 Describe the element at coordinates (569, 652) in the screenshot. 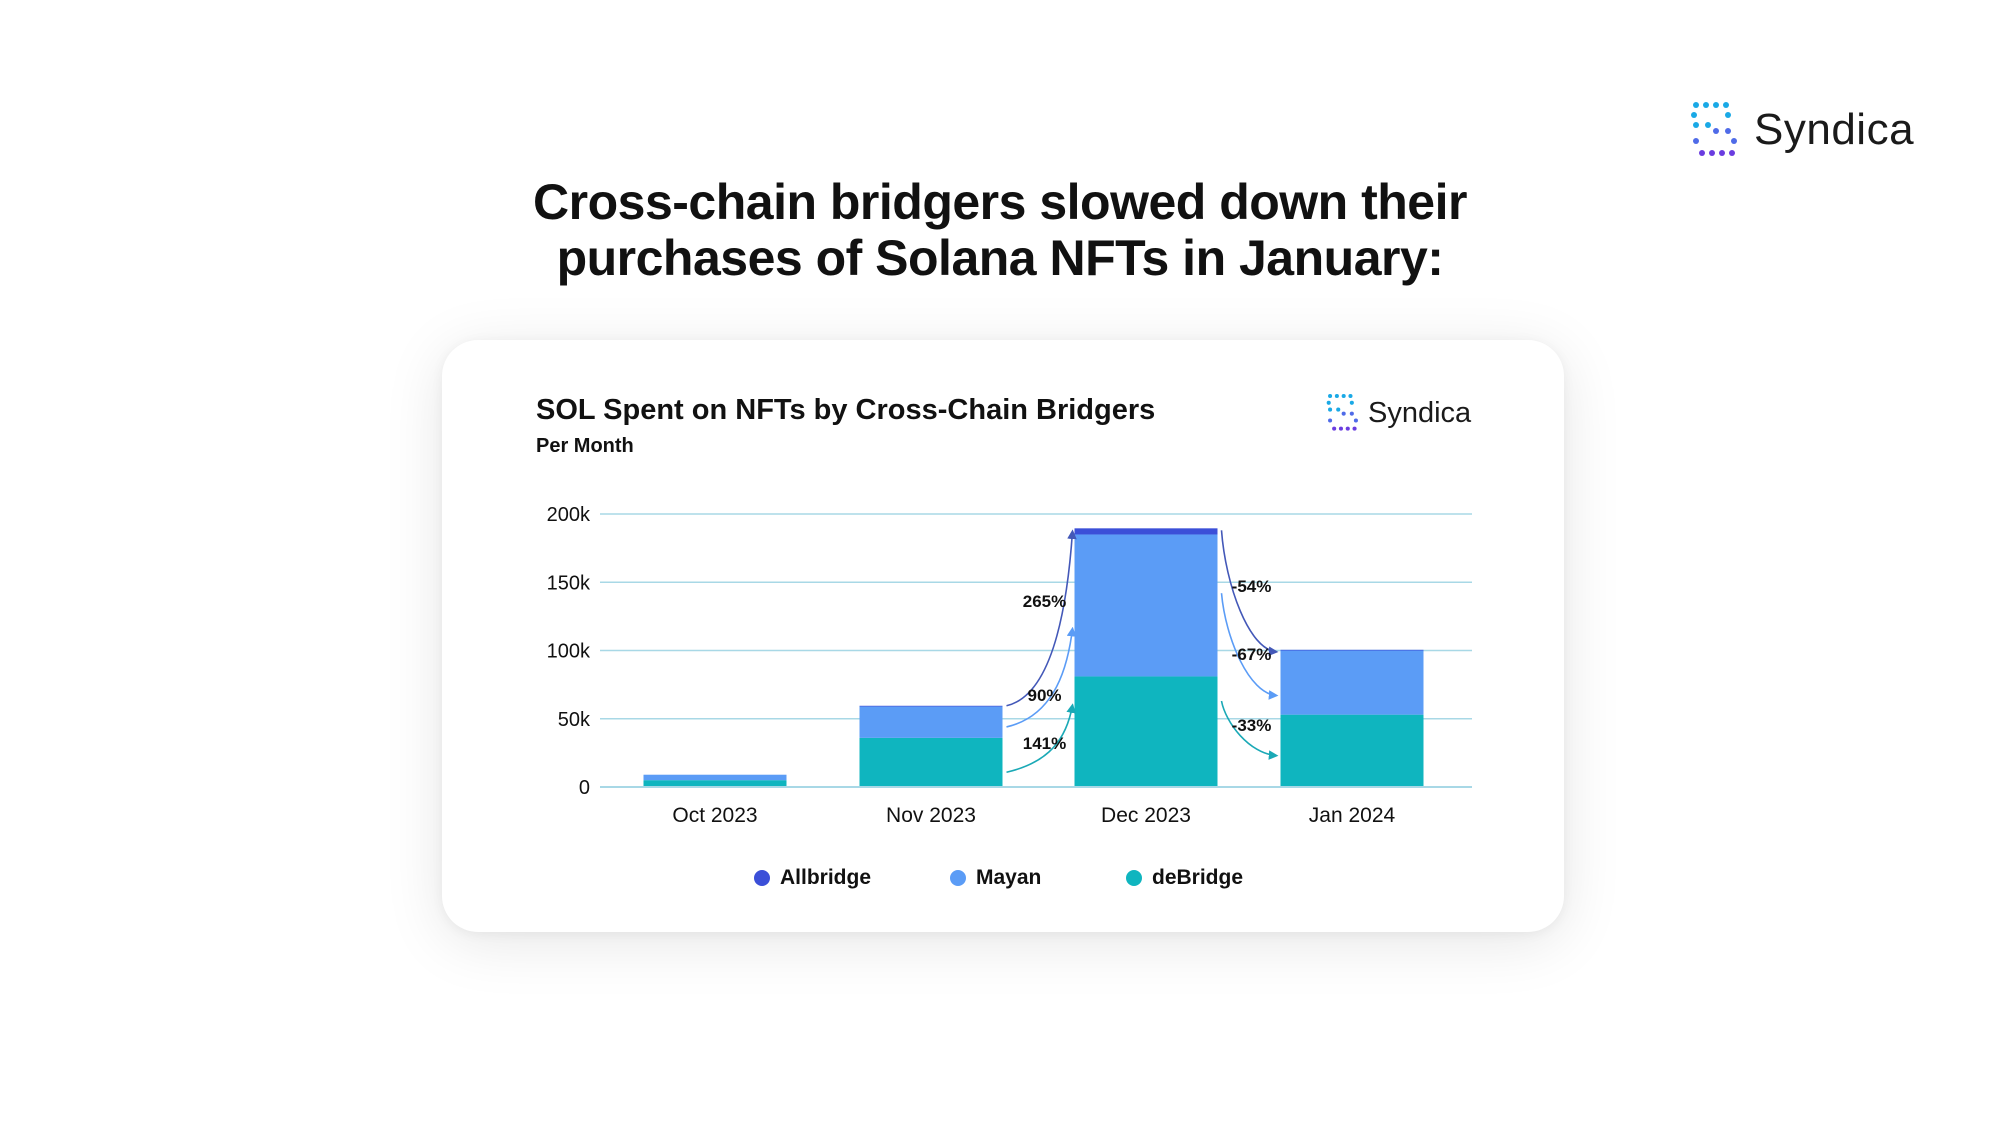

I see `y-tick-label: 100k` at that location.